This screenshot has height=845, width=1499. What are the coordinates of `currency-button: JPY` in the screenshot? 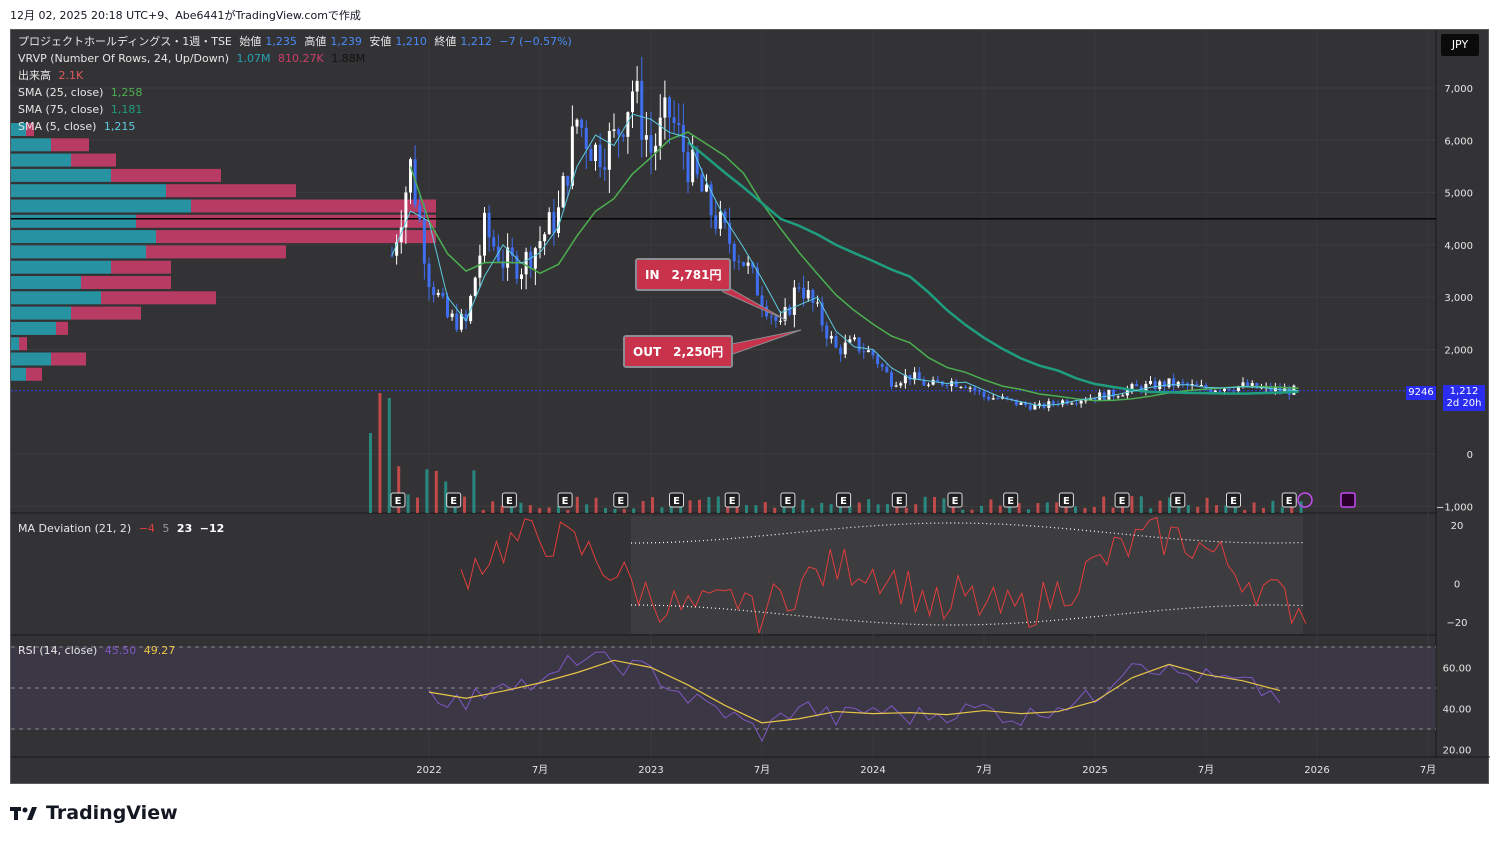 It's located at (1460, 45).